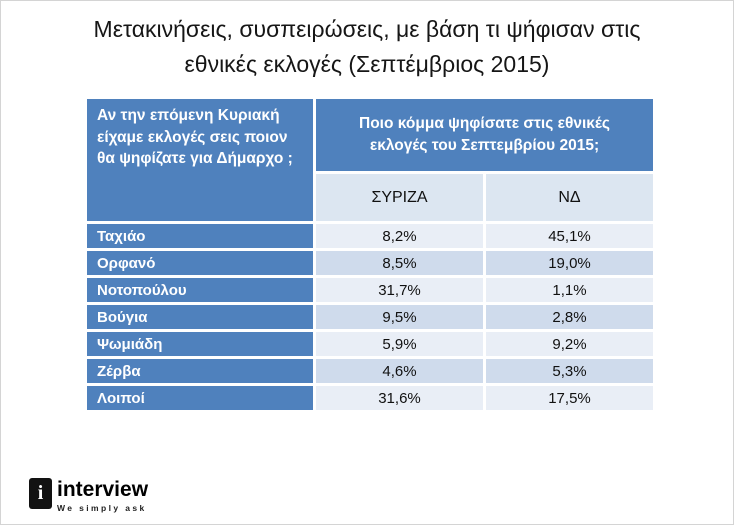  I want to click on cell-syriza: 5,9%, so click(399, 344).